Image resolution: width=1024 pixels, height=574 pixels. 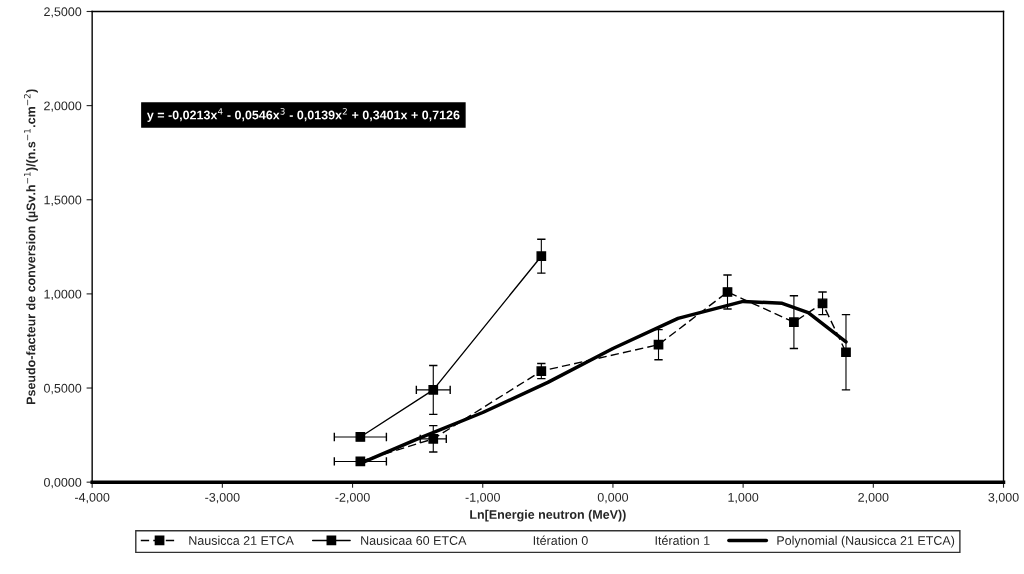 I want to click on x-tick-label: 2,000, so click(x=873, y=498).